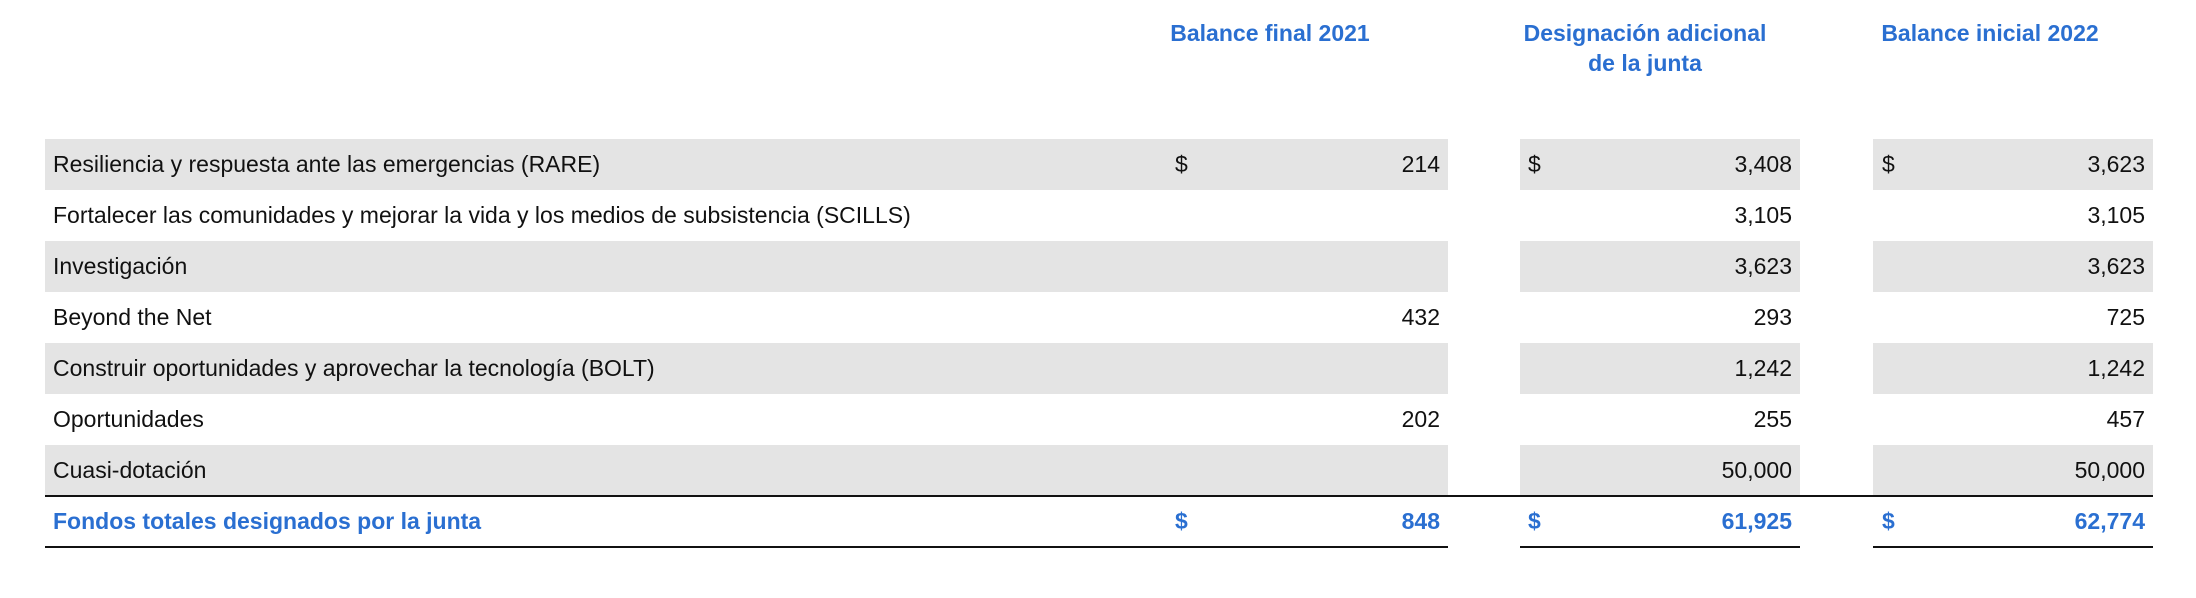 The image size is (2196, 598). Describe the element at coordinates (1420, 419) in the screenshot. I see `amount-cell: 202` at that location.